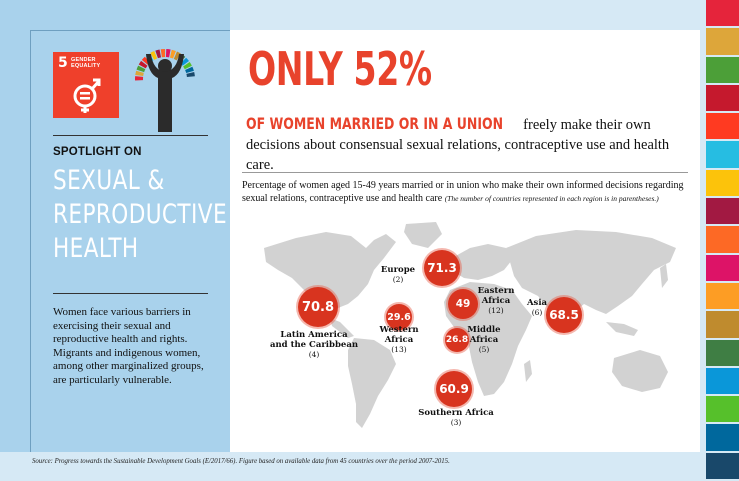 This screenshot has height=481, width=739. I want to click on region-name-line1: Western, so click(399, 330).